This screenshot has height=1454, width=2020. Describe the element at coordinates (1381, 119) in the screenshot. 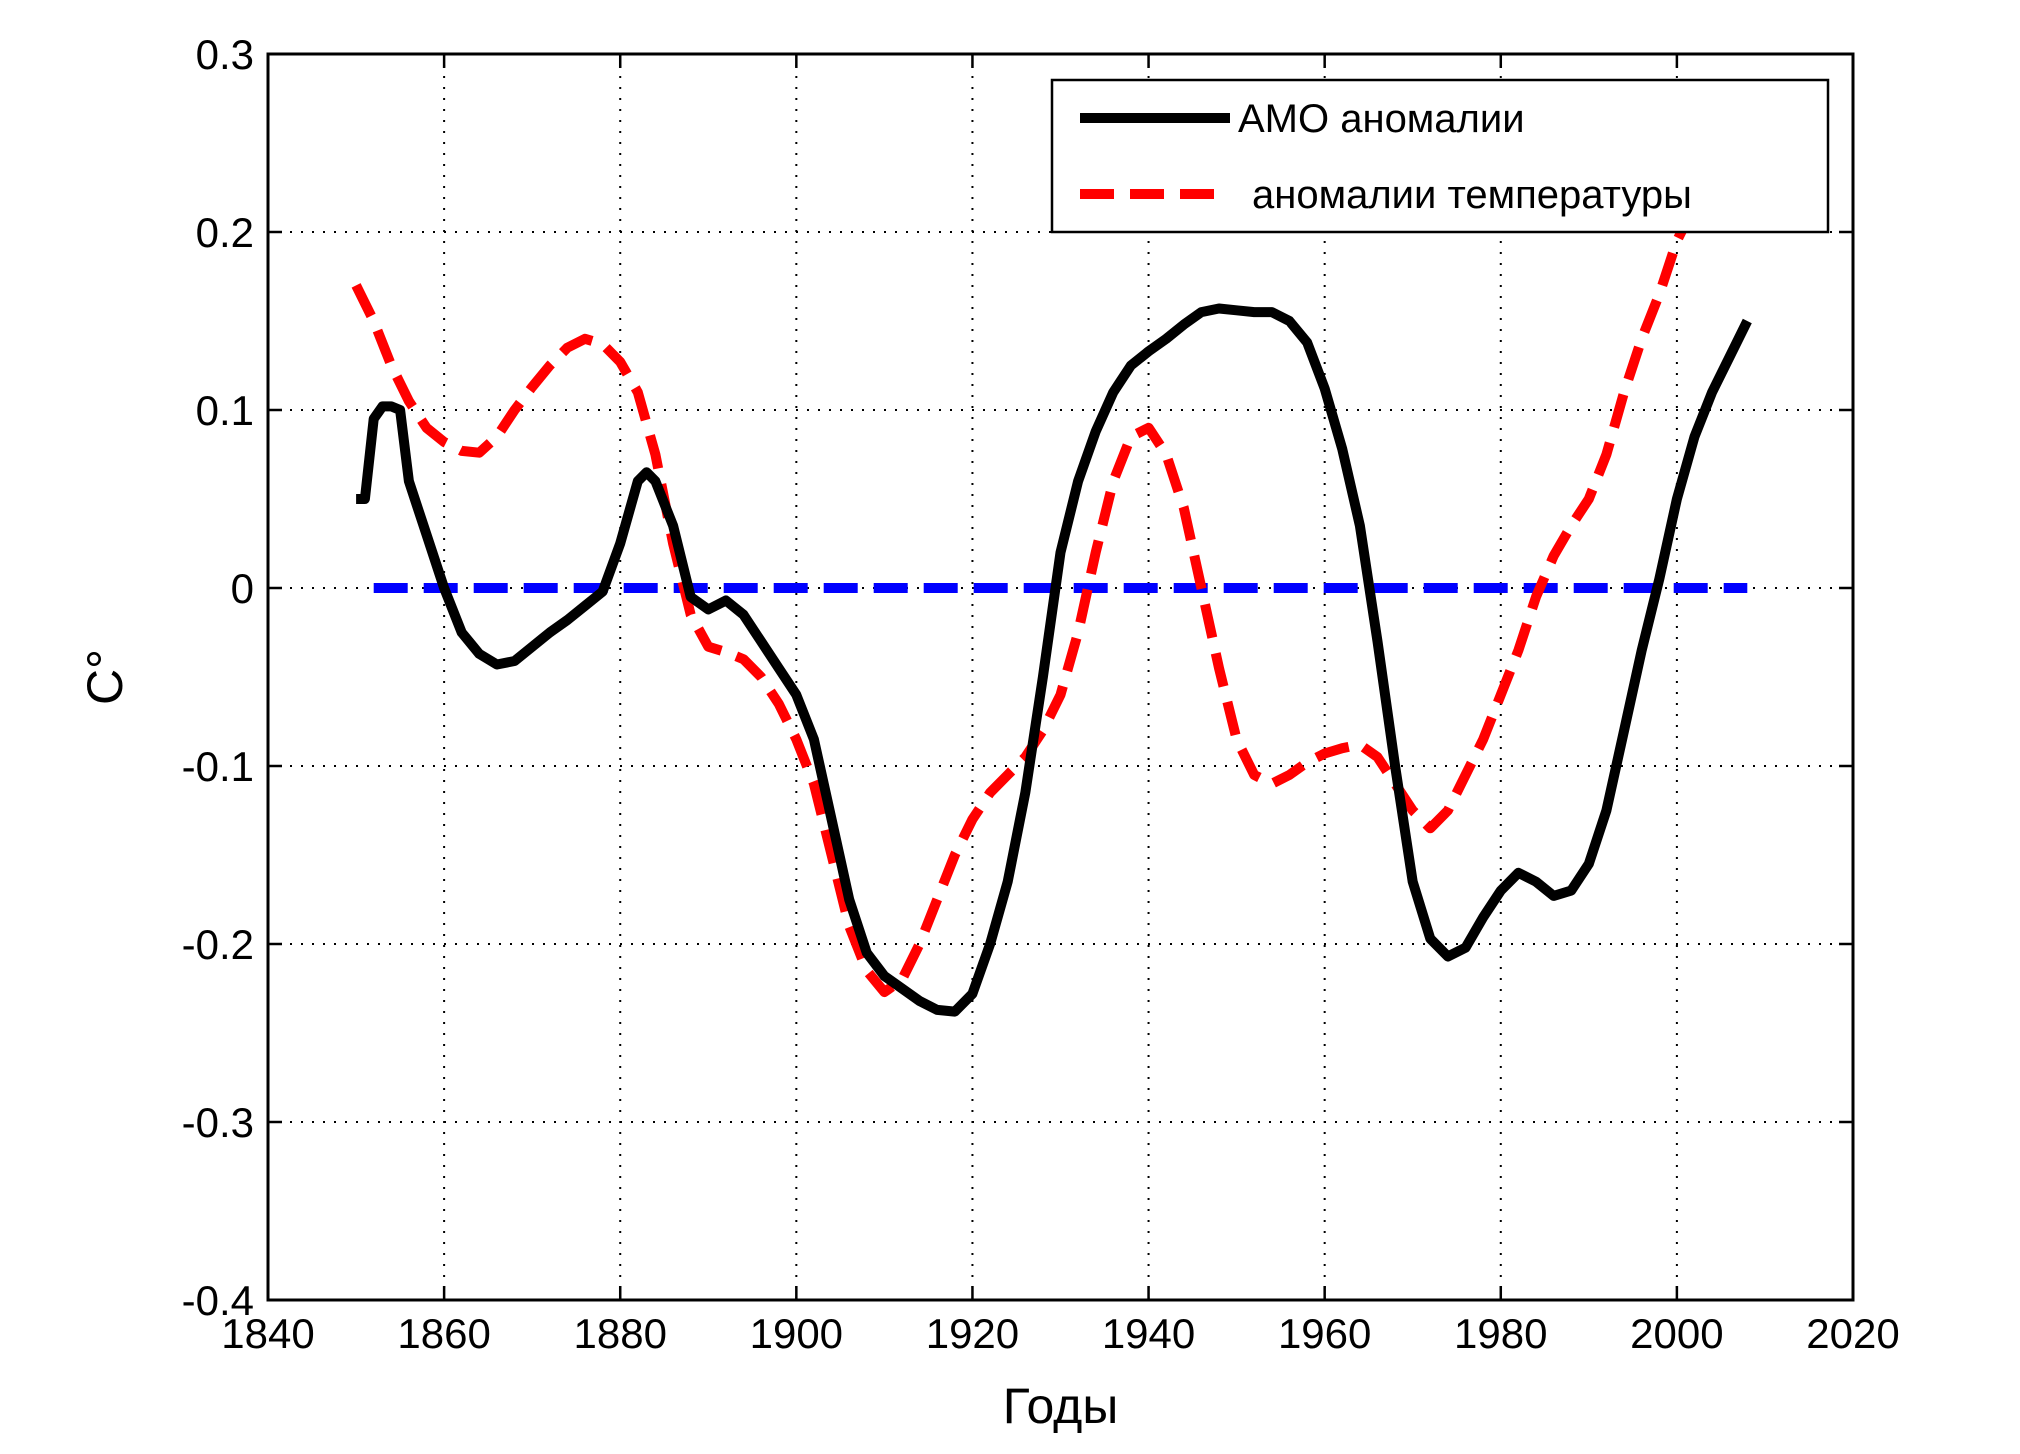

I see `legend-entry-amo: AMO аномалии` at that location.